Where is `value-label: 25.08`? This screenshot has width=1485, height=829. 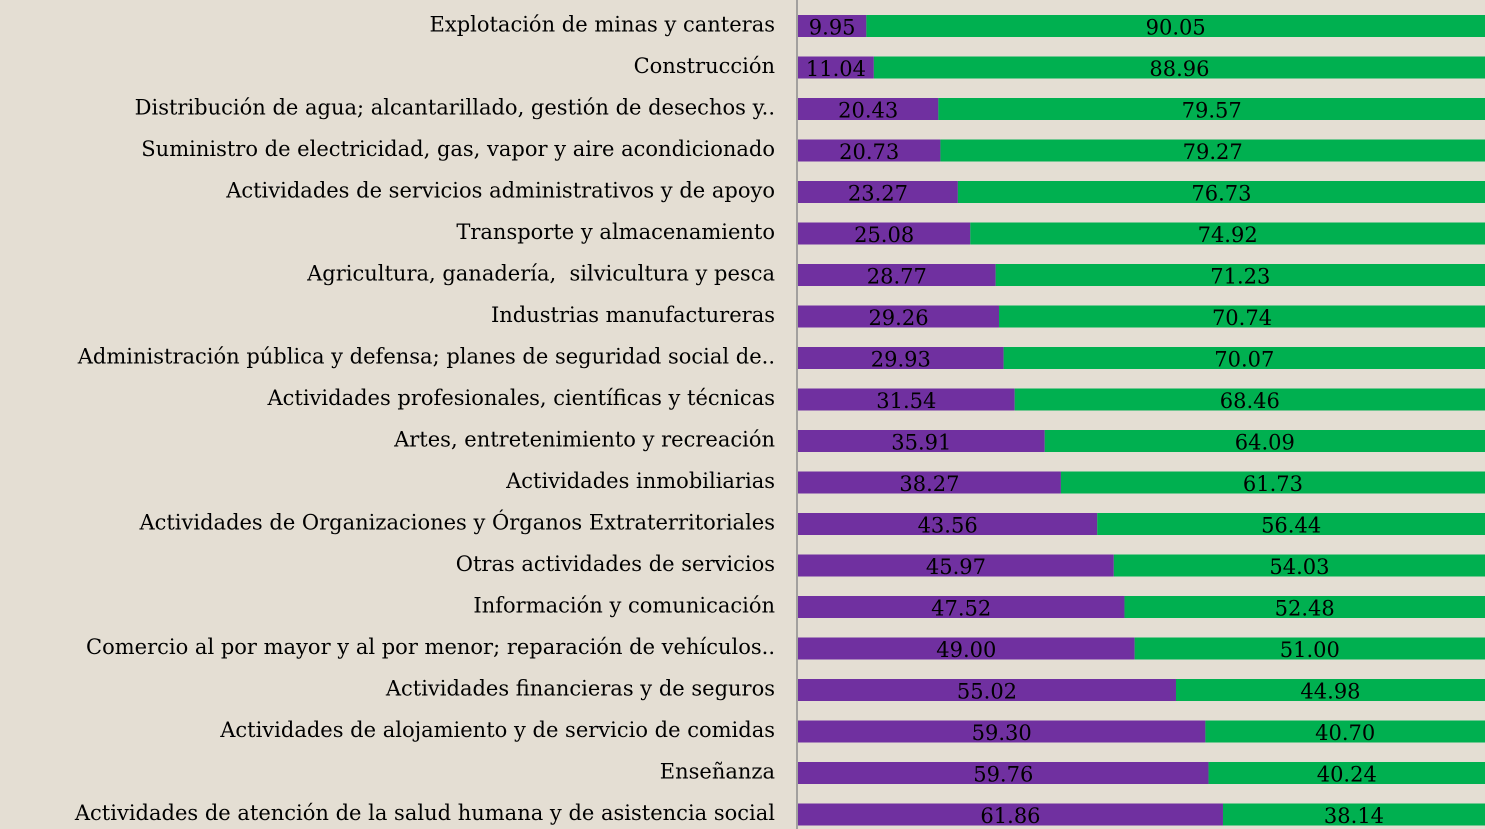 value-label: 25.08 is located at coordinates (884, 235).